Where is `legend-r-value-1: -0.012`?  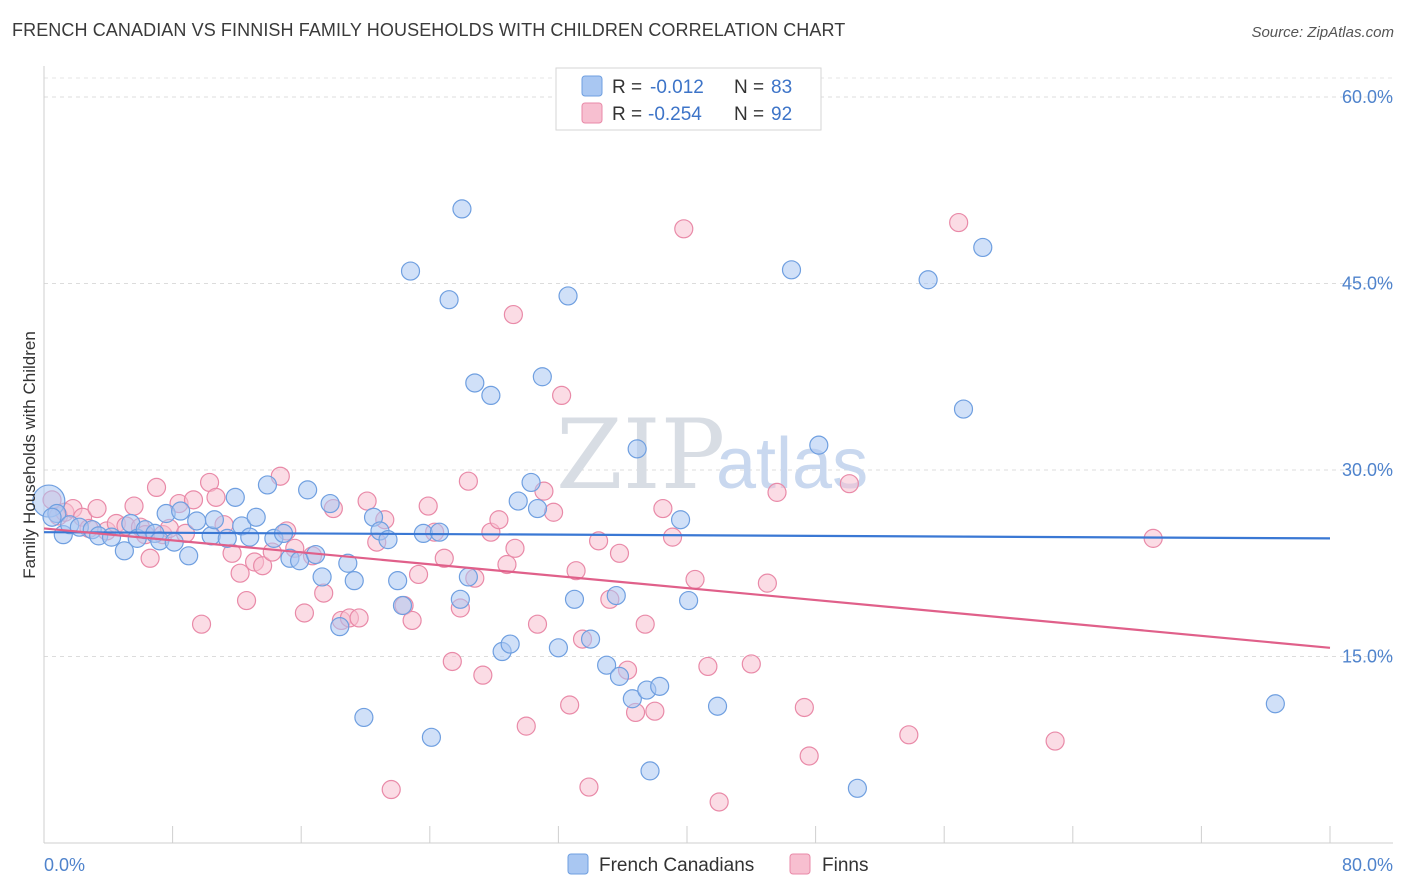
legend-r-value-1: -0.012 is located at coordinates (677, 87).